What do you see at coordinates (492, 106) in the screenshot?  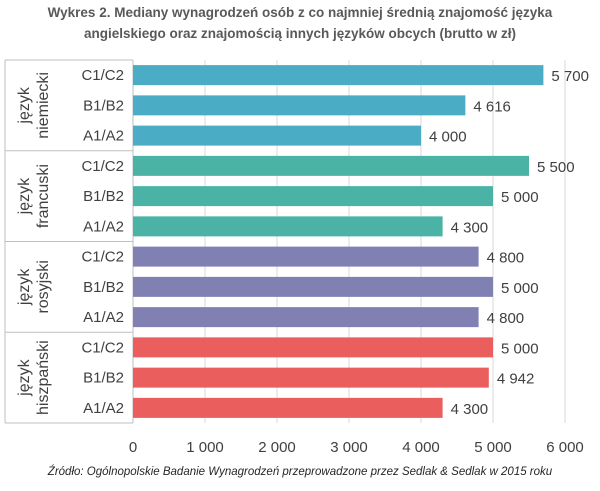 I see `data-label: 4 616` at bounding box center [492, 106].